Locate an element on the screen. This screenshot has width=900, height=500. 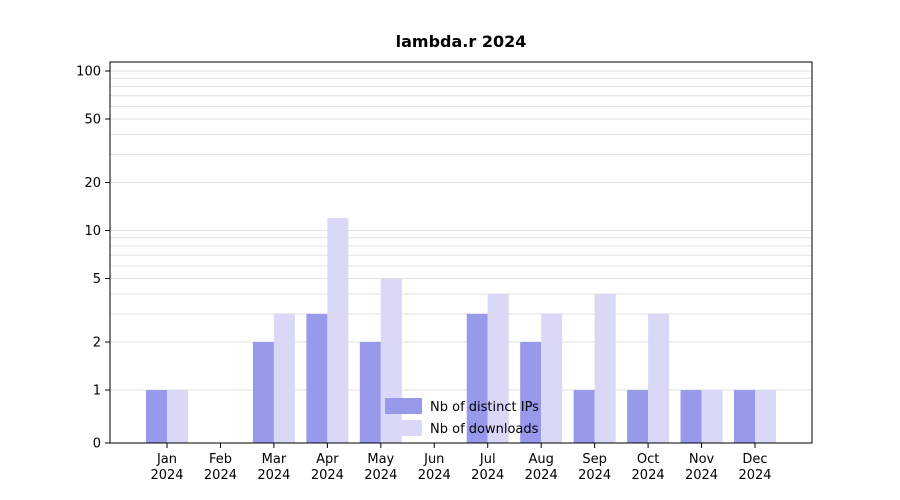
bar-distinct-ips-aug is located at coordinates (531, 392).